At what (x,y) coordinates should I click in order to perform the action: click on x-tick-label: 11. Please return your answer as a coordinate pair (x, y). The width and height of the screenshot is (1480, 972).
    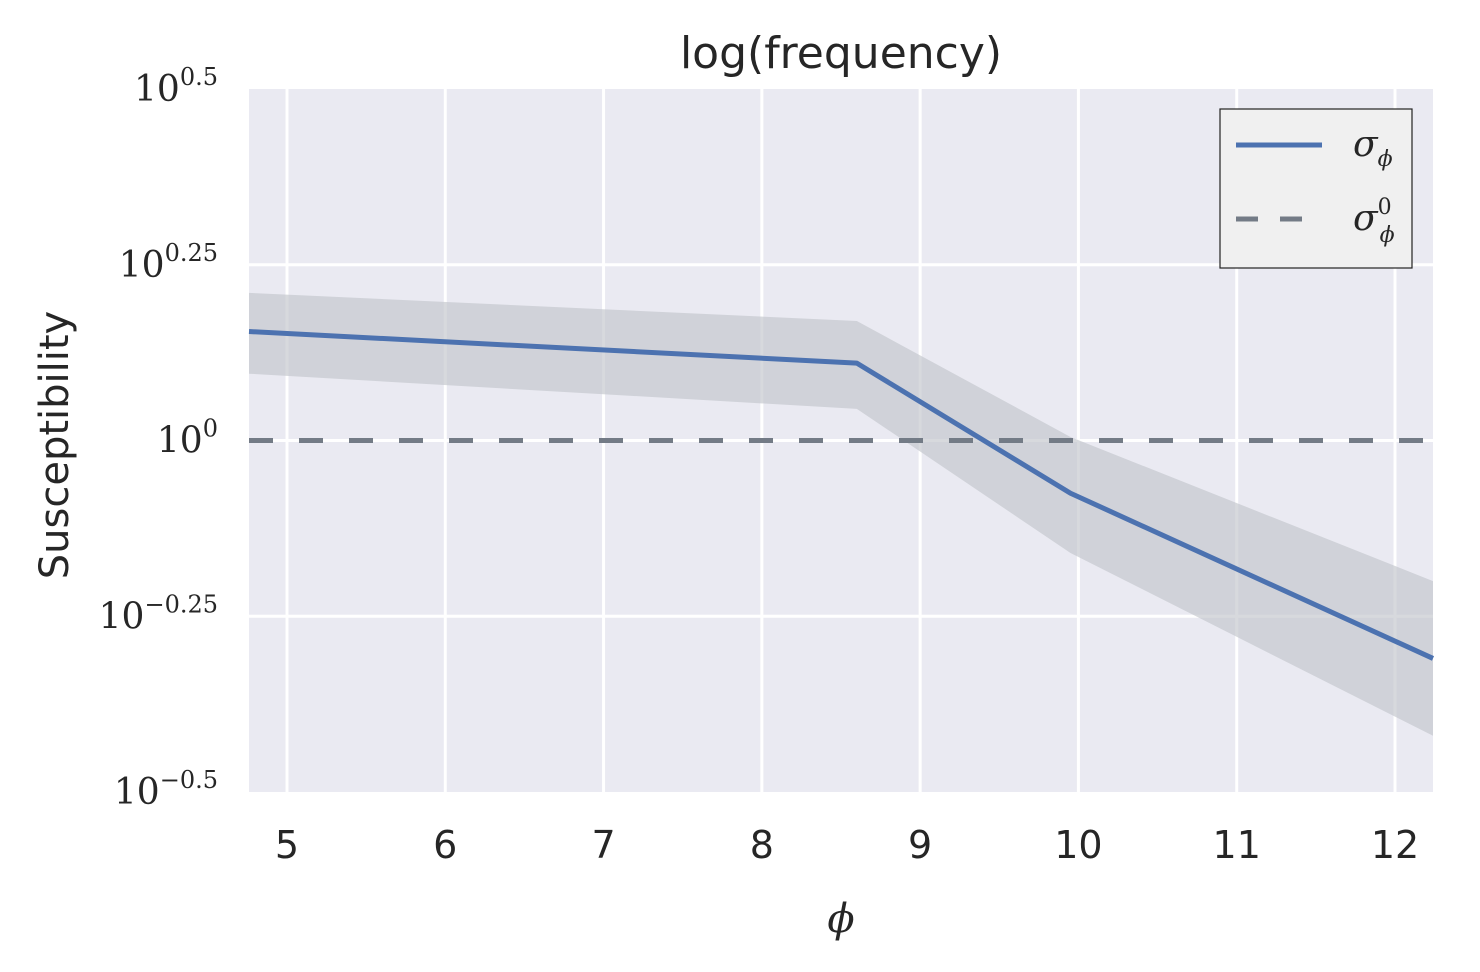
    Looking at the image, I should click on (1237, 845).